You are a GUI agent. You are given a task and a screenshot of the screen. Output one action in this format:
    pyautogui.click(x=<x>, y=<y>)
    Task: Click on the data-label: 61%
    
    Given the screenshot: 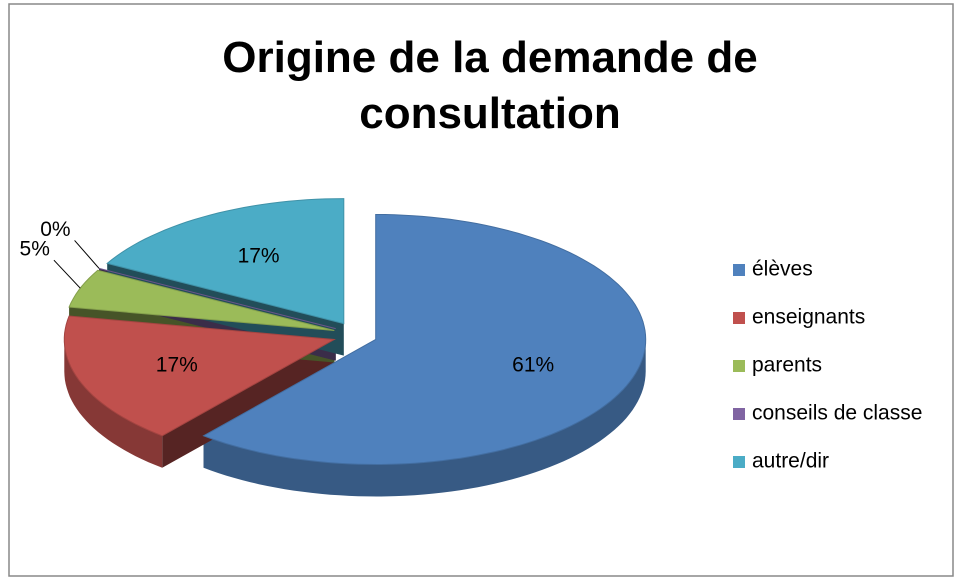 What is the action you would take?
    pyautogui.click(x=533, y=364)
    